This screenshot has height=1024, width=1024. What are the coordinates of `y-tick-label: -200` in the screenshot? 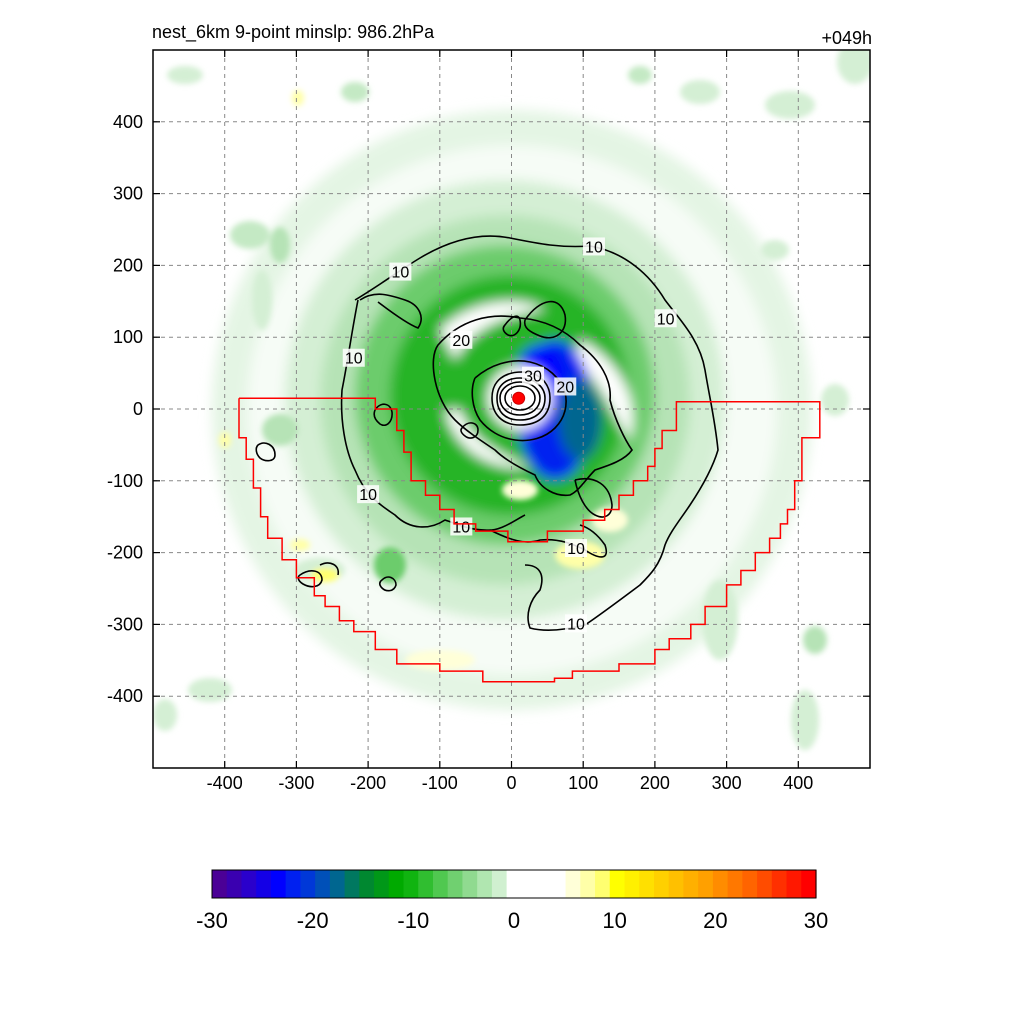 It's located at (125, 553).